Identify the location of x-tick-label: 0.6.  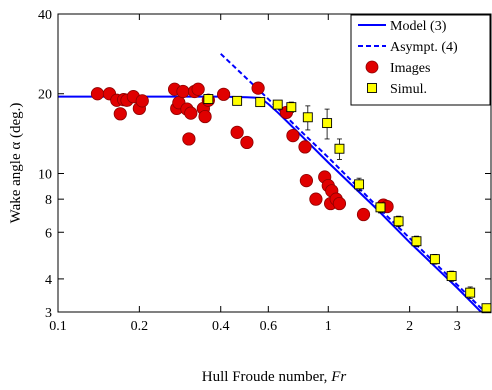
(269, 326).